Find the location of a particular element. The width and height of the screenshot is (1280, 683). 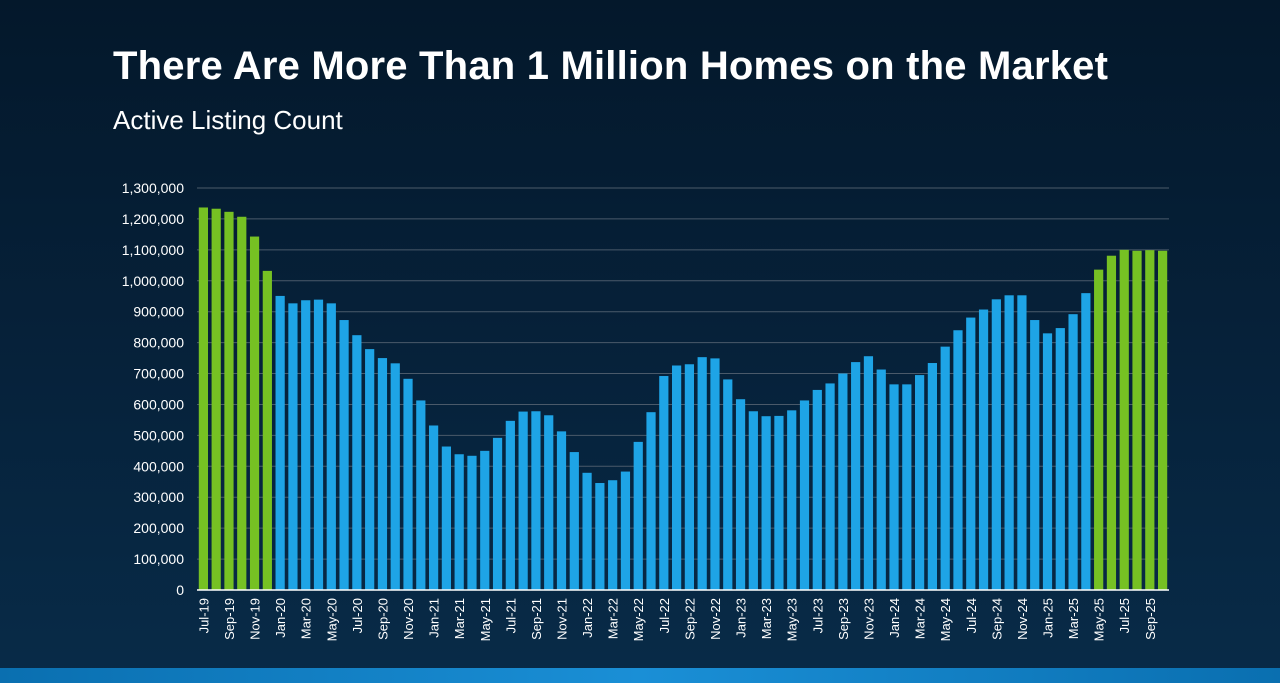

x-tick-label: Jan-21 is located at coordinates (434, 618).